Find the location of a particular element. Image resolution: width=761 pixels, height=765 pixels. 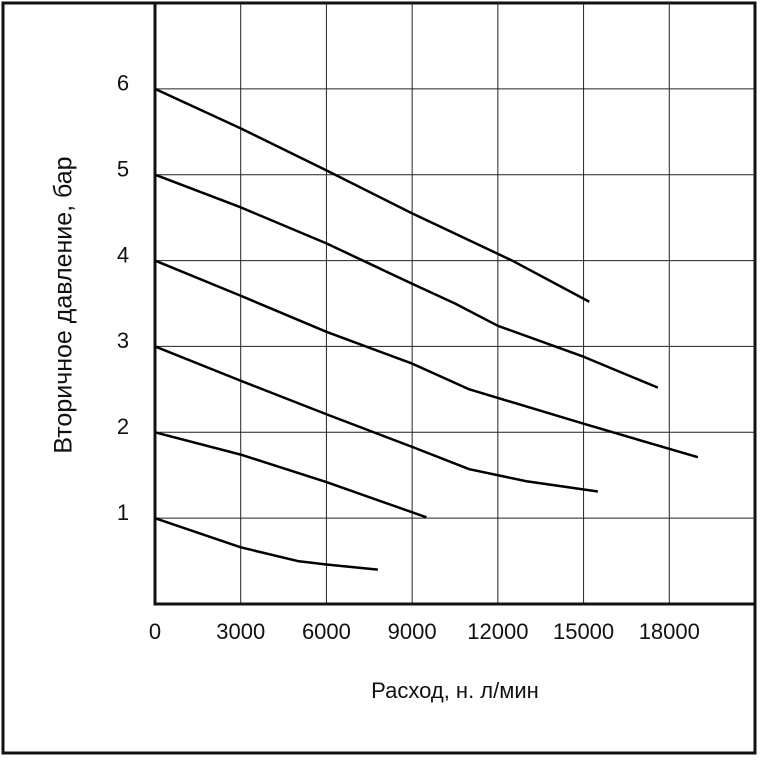

x-tick-label: 12000 is located at coordinates (497, 631).